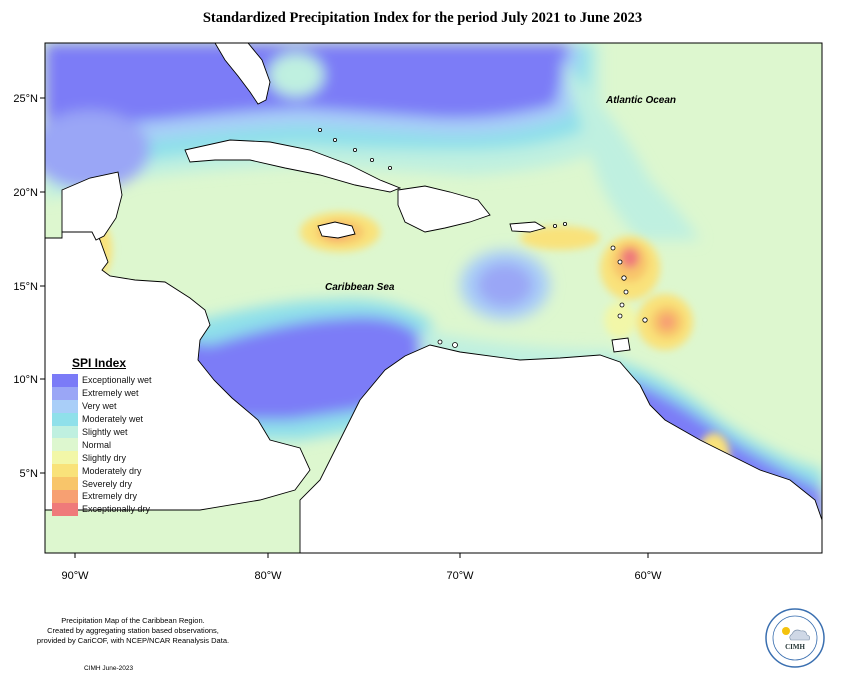  What do you see at coordinates (25, 99) in the screenshot?
I see `y-tick-label: 25°N` at bounding box center [25, 99].